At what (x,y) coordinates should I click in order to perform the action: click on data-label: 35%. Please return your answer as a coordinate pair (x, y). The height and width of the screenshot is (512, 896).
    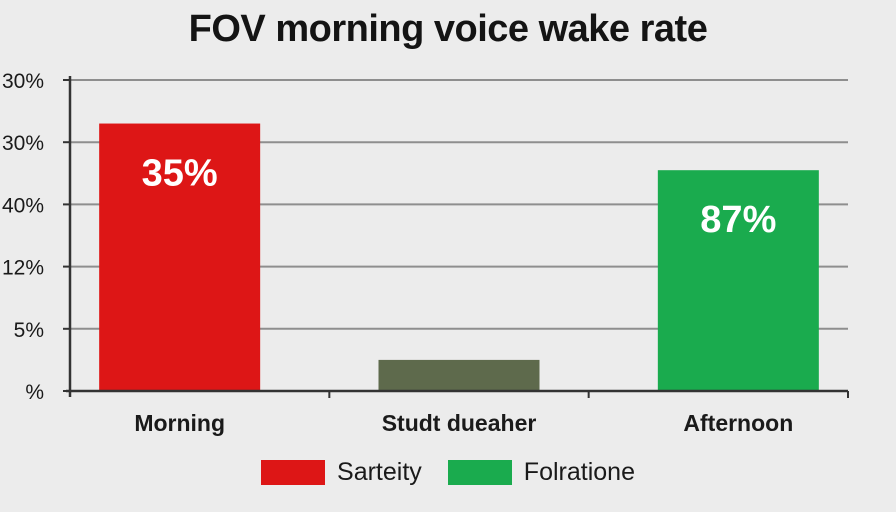
    Looking at the image, I should click on (180, 174).